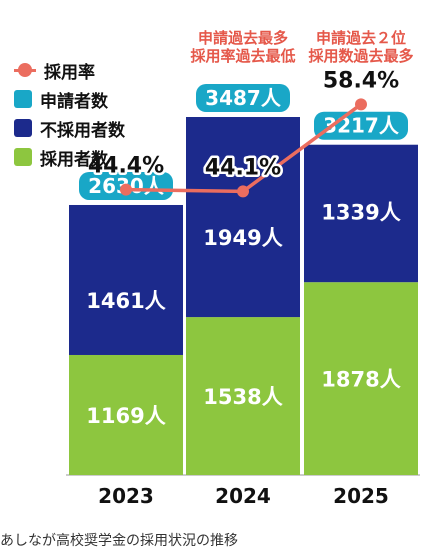 The width and height of the screenshot is (428, 554). What do you see at coordinates (126, 496) in the screenshot?
I see `x-tick-2023: 2023` at bounding box center [126, 496].